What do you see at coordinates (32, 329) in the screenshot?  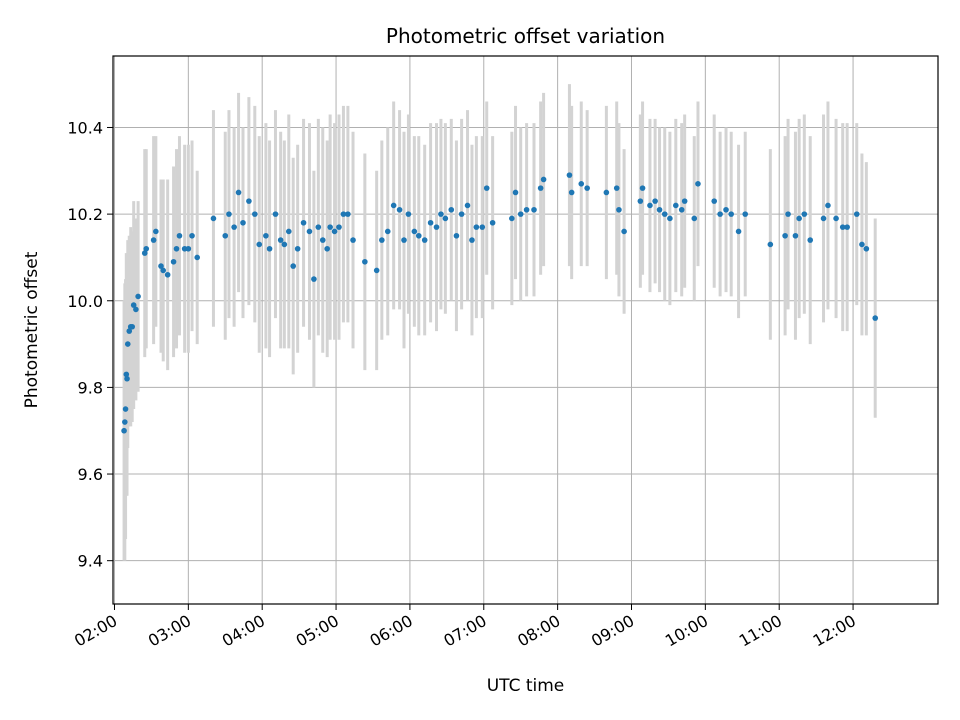 I see `y-axis-label: Photometric offset` at bounding box center [32, 329].